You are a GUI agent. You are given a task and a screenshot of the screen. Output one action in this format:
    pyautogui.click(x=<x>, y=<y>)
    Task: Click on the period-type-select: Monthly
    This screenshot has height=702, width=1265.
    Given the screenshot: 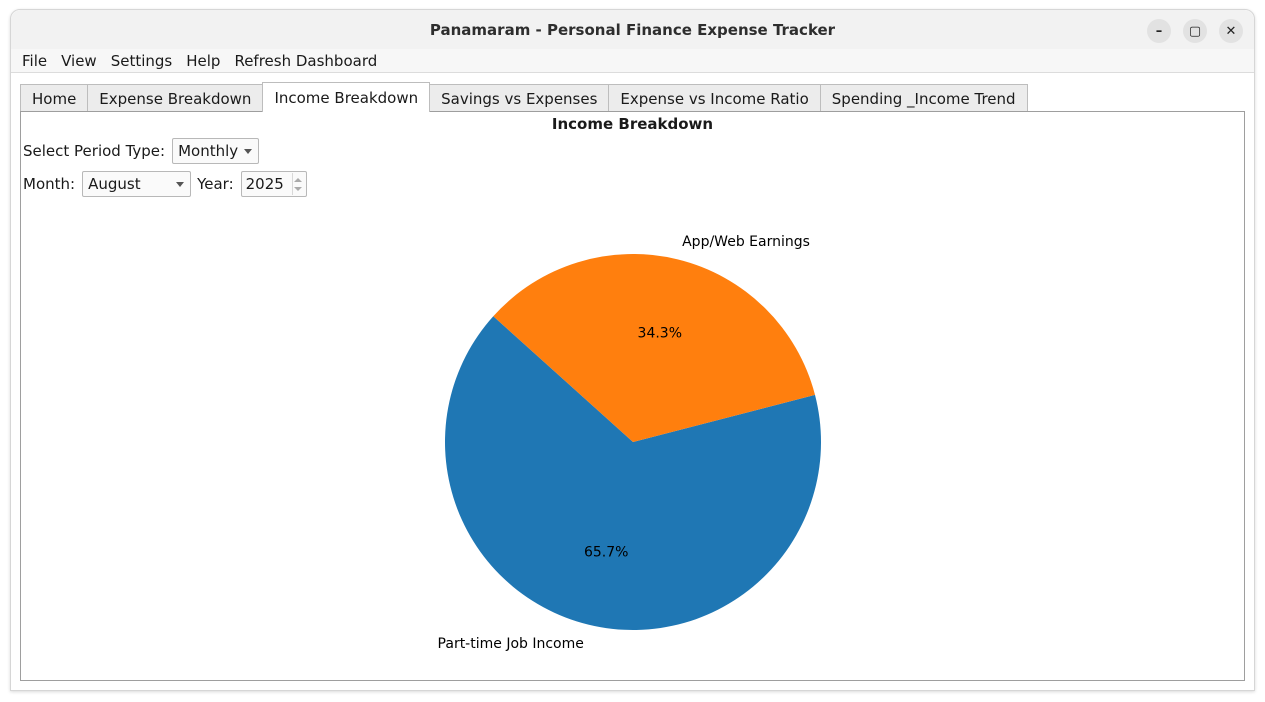 What is the action you would take?
    pyautogui.click(x=216, y=151)
    